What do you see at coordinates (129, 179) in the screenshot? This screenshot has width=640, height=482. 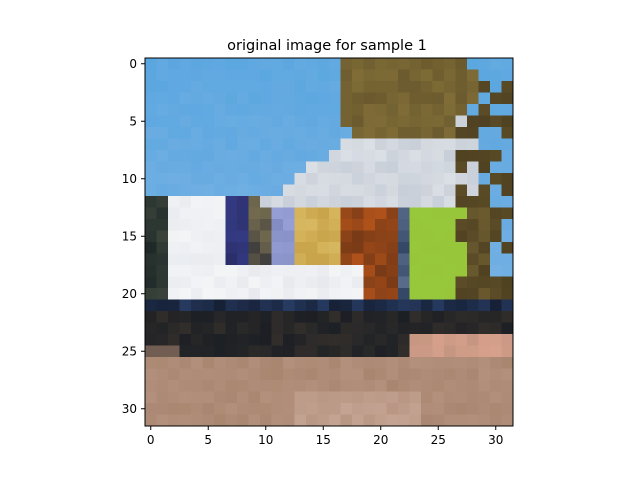 I see `y-tick-label: 10` at bounding box center [129, 179].